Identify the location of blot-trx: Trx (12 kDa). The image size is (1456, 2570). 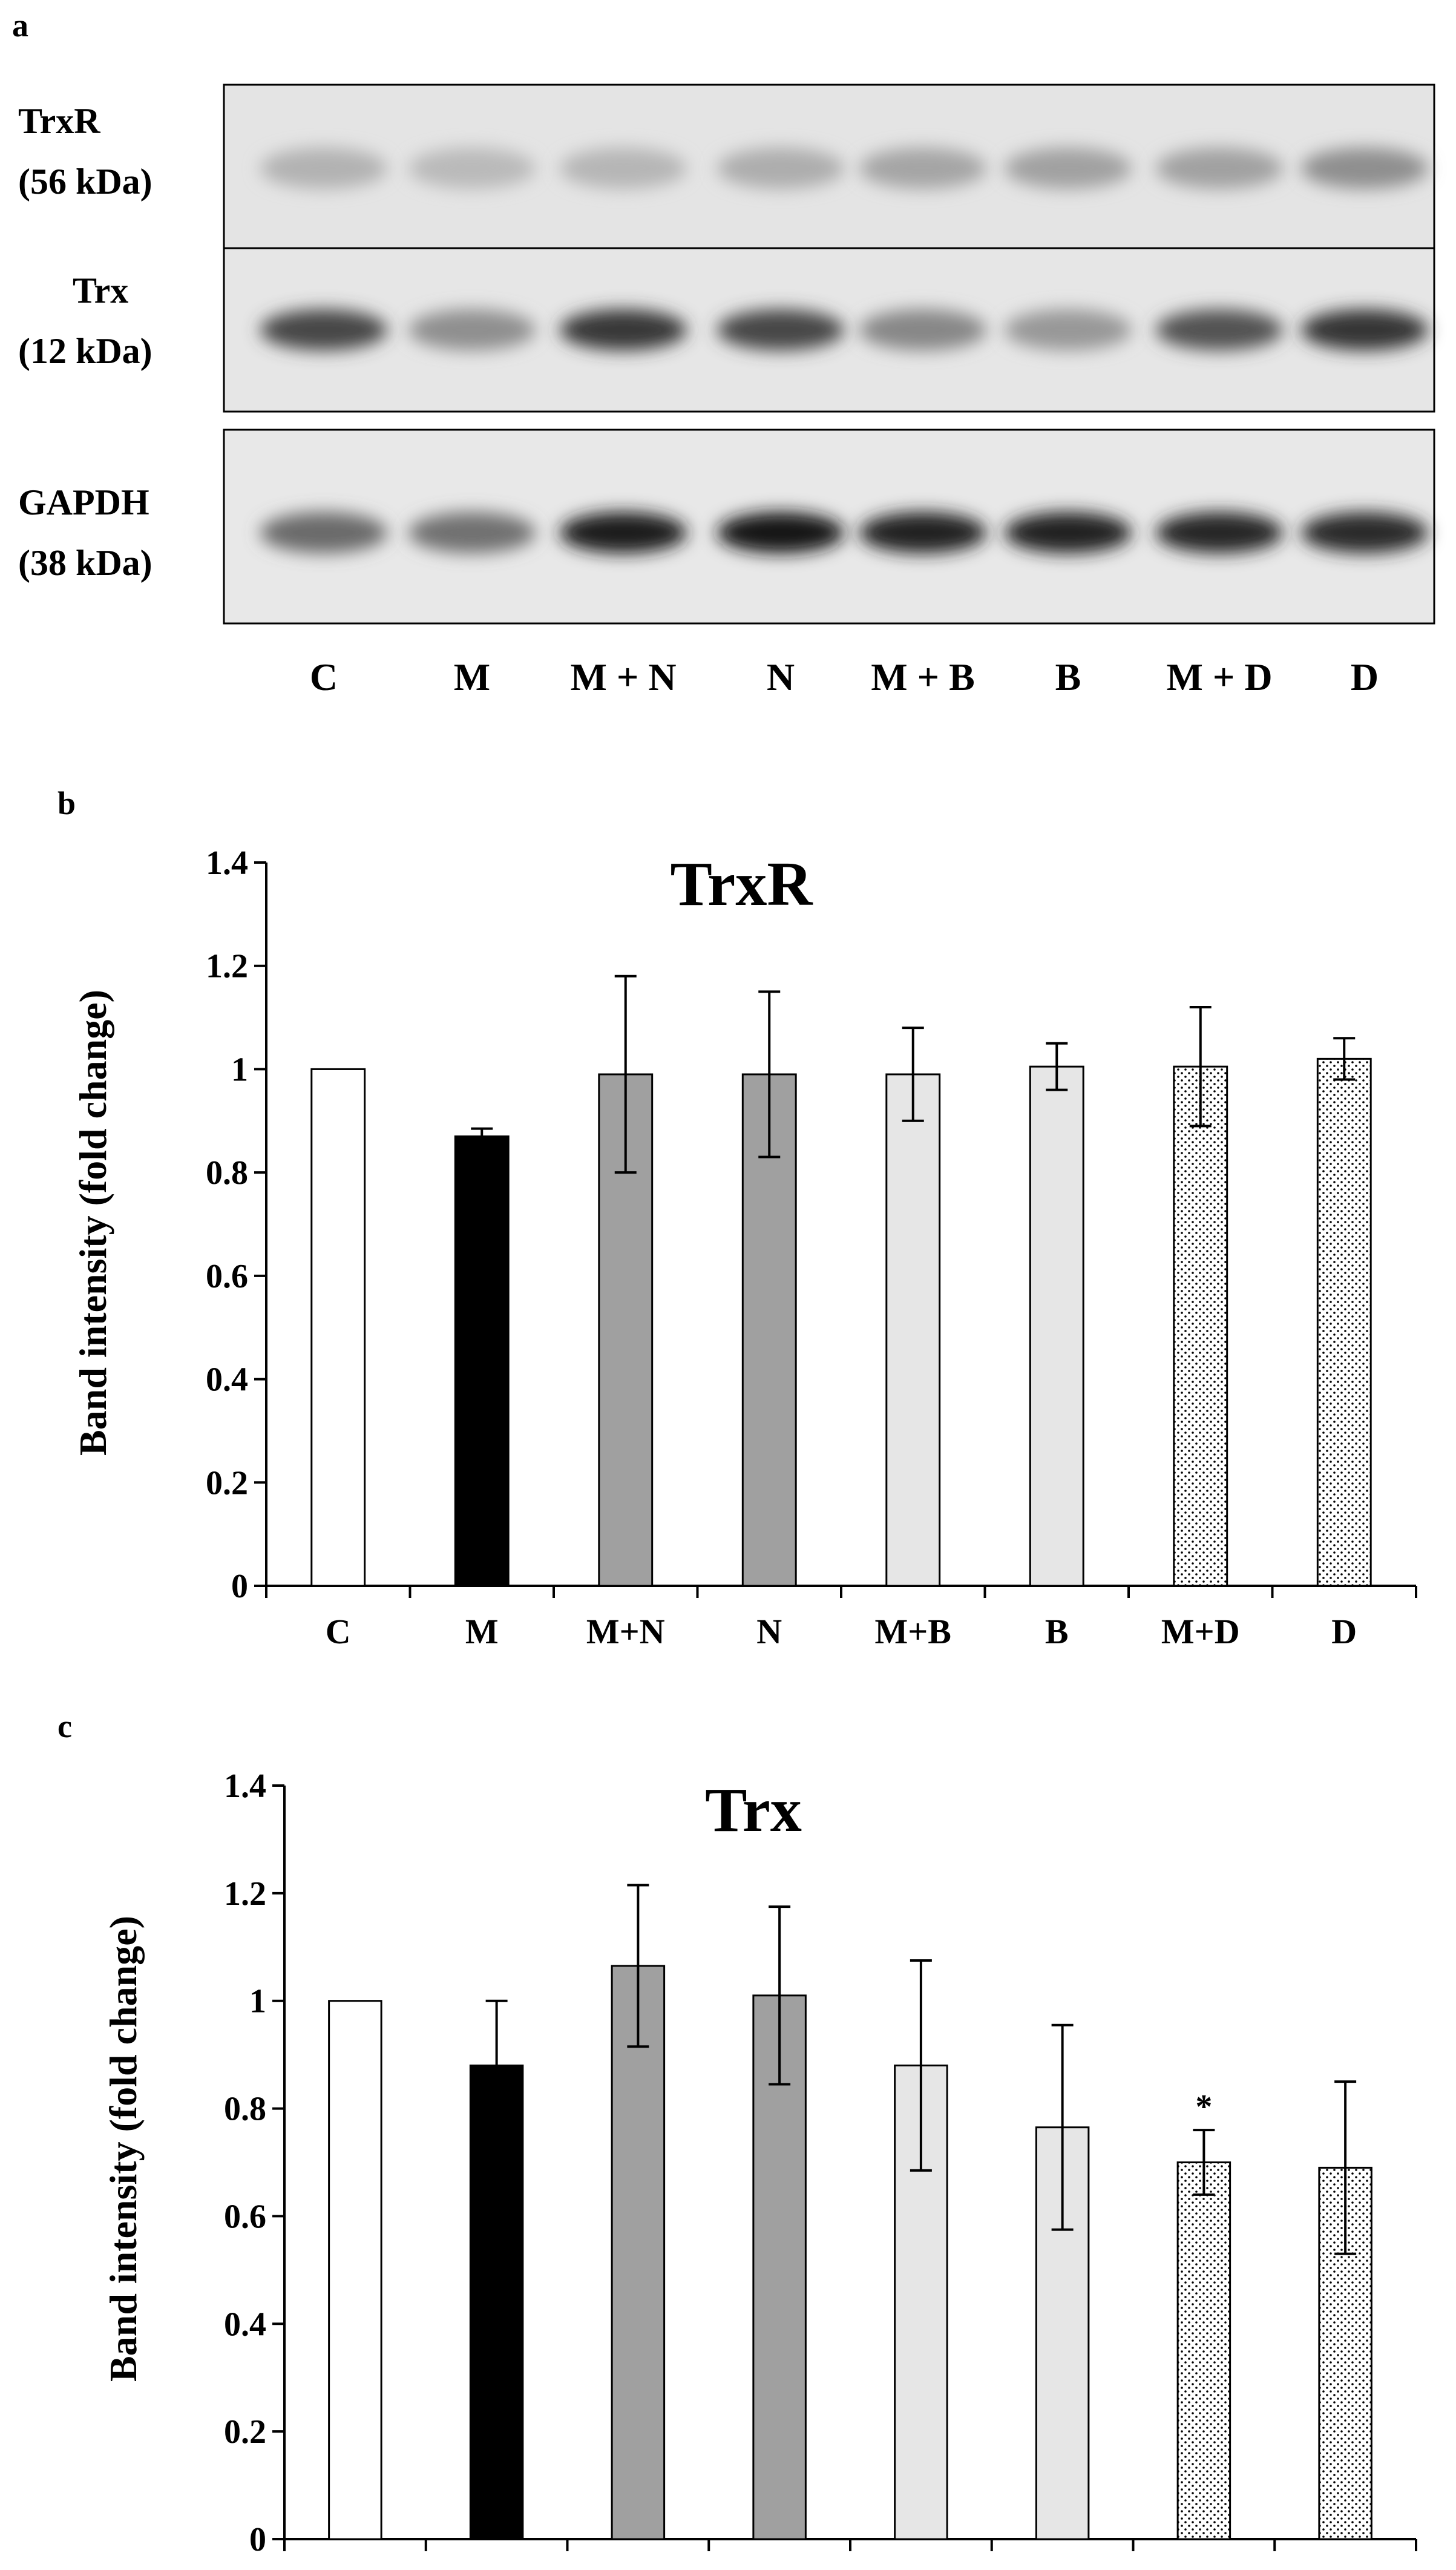
(726, 330).